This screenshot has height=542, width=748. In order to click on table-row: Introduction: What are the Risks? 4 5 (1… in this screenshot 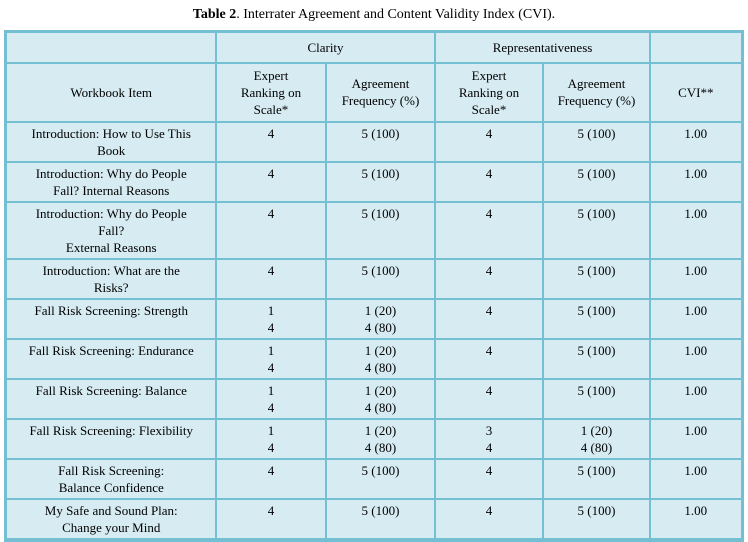, I will do `click(374, 278)`.